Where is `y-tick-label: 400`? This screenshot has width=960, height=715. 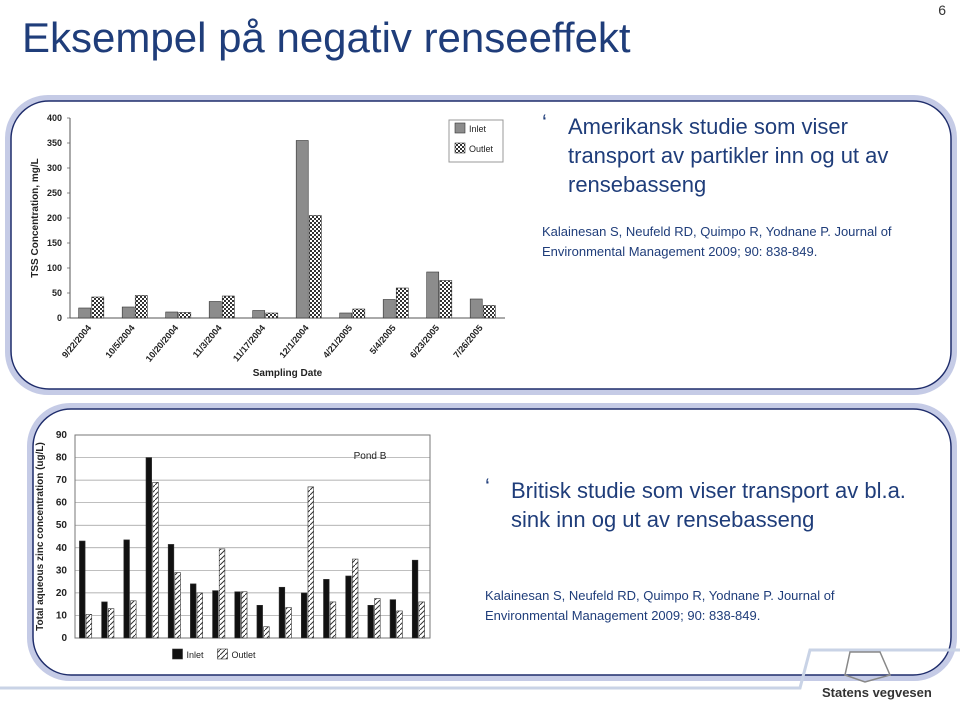 y-tick-label: 400 is located at coordinates (54, 118).